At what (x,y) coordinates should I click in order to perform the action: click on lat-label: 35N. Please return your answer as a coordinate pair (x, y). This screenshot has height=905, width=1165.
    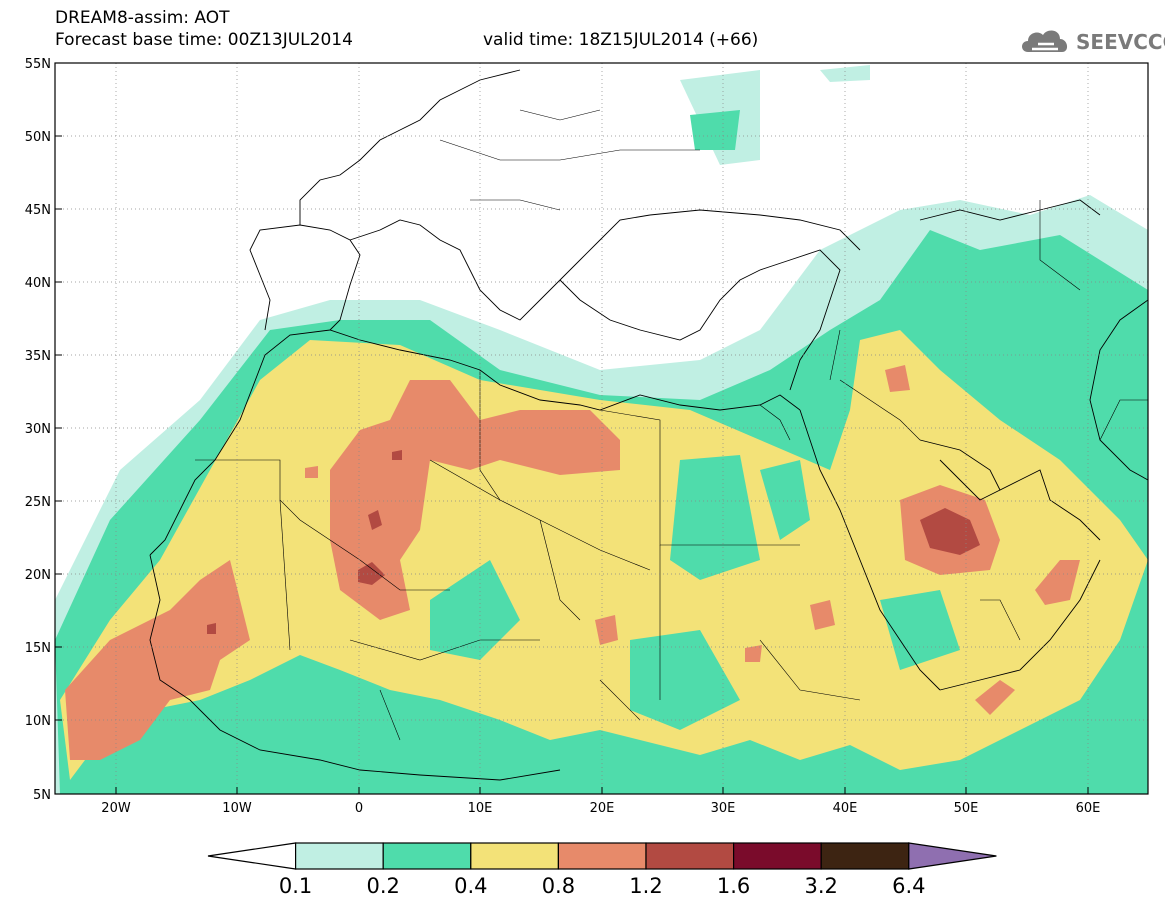
    Looking at the image, I should click on (38, 356).